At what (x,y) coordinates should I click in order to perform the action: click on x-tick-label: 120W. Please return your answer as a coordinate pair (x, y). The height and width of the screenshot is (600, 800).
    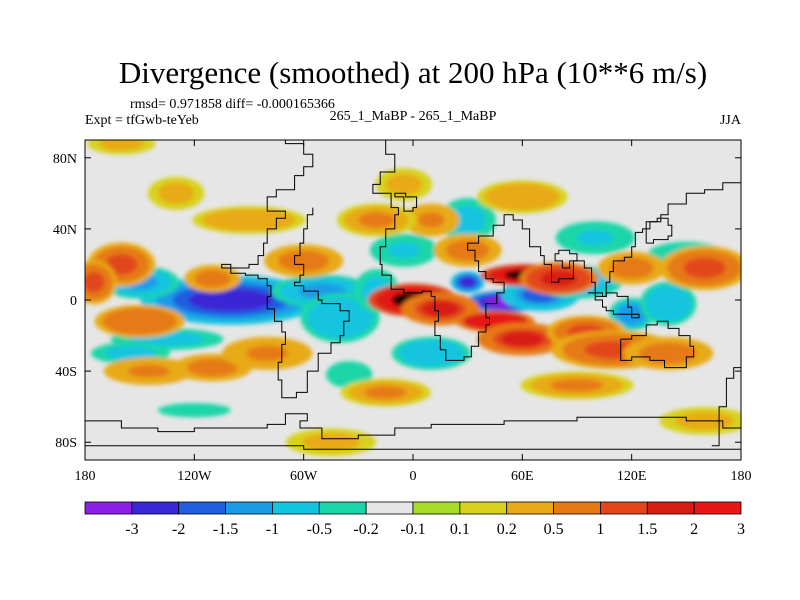
    Looking at the image, I should click on (194, 476).